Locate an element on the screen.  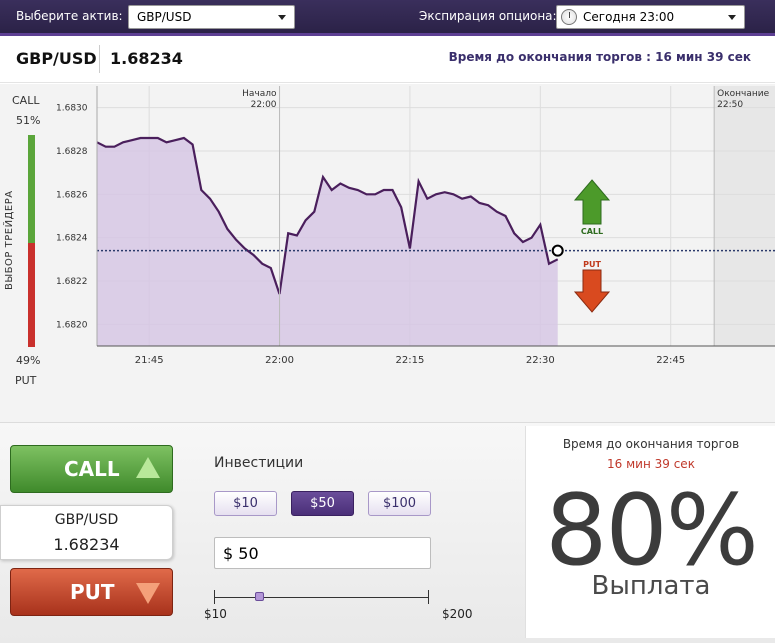
trader-put-percent: 49% is located at coordinates (28, 360).